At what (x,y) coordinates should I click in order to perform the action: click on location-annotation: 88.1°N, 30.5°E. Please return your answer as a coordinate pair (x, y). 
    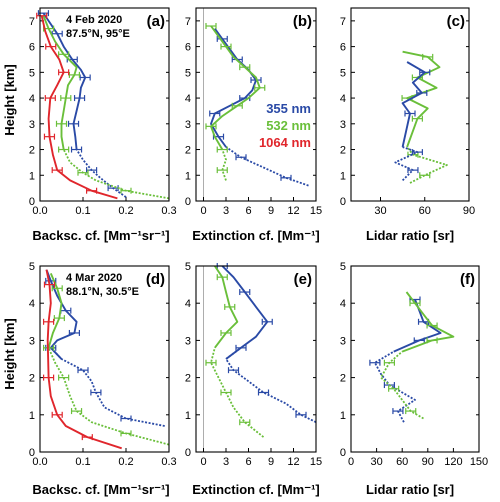
    Looking at the image, I should click on (102, 292).